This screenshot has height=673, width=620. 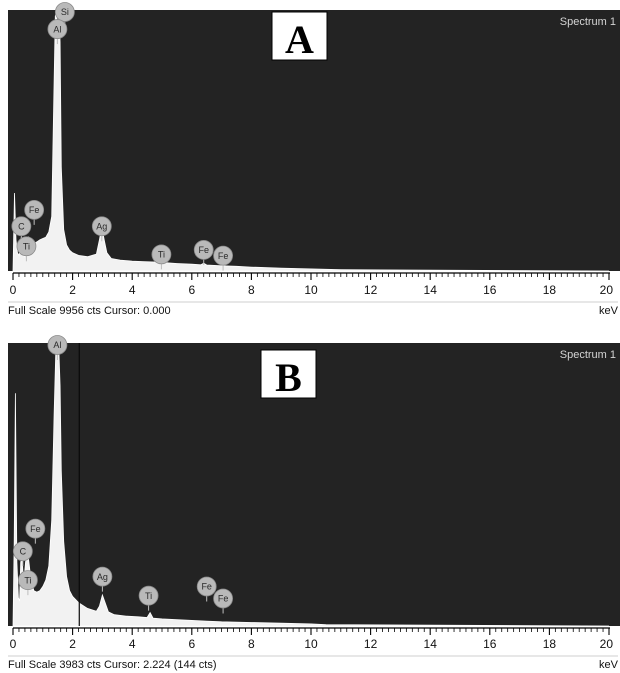 What do you see at coordinates (299, 39) in the screenshot?
I see `panel-label: A` at bounding box center [299, 39].